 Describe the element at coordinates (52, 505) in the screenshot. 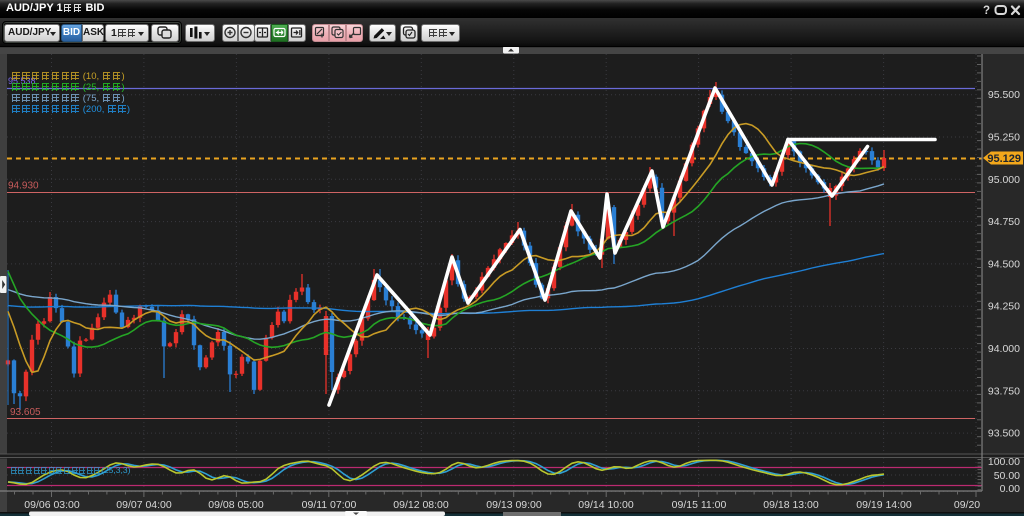

I see `svg-text: 09/06 03:00` at that location.